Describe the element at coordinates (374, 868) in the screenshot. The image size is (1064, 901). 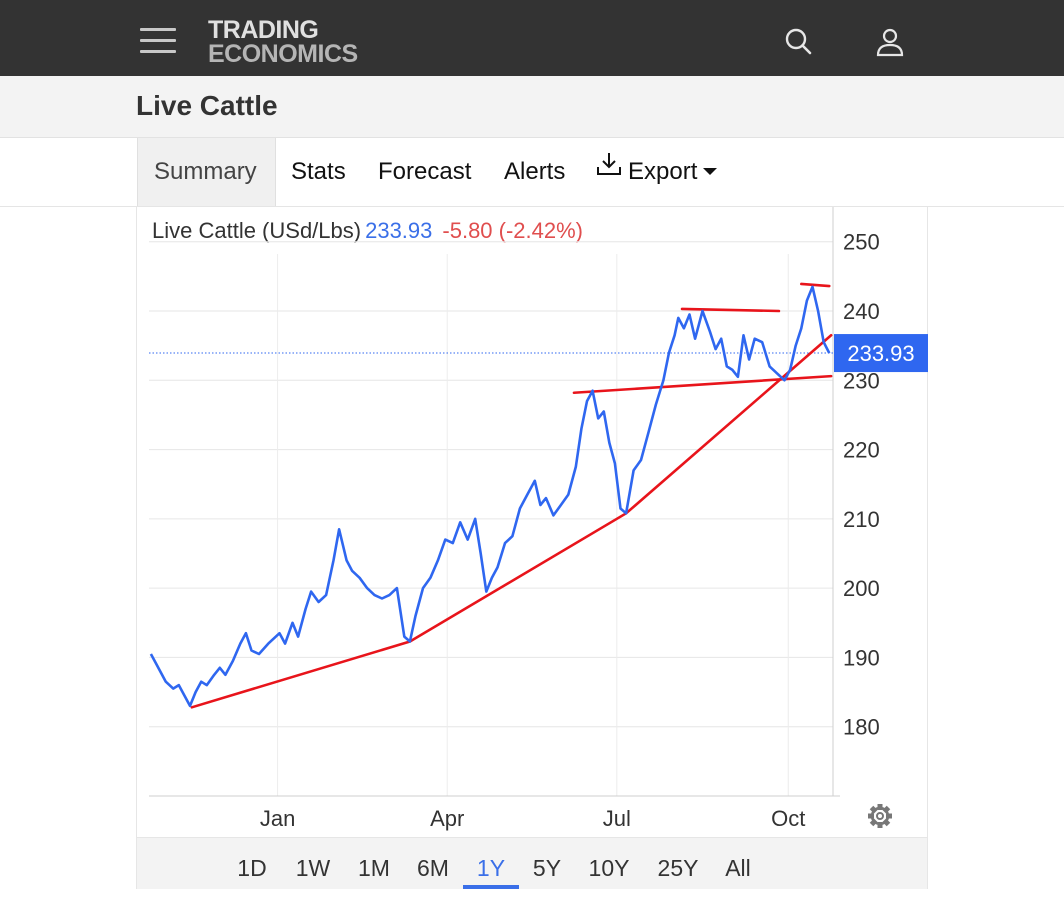
I see `range-button-1m: 1M` at that location.